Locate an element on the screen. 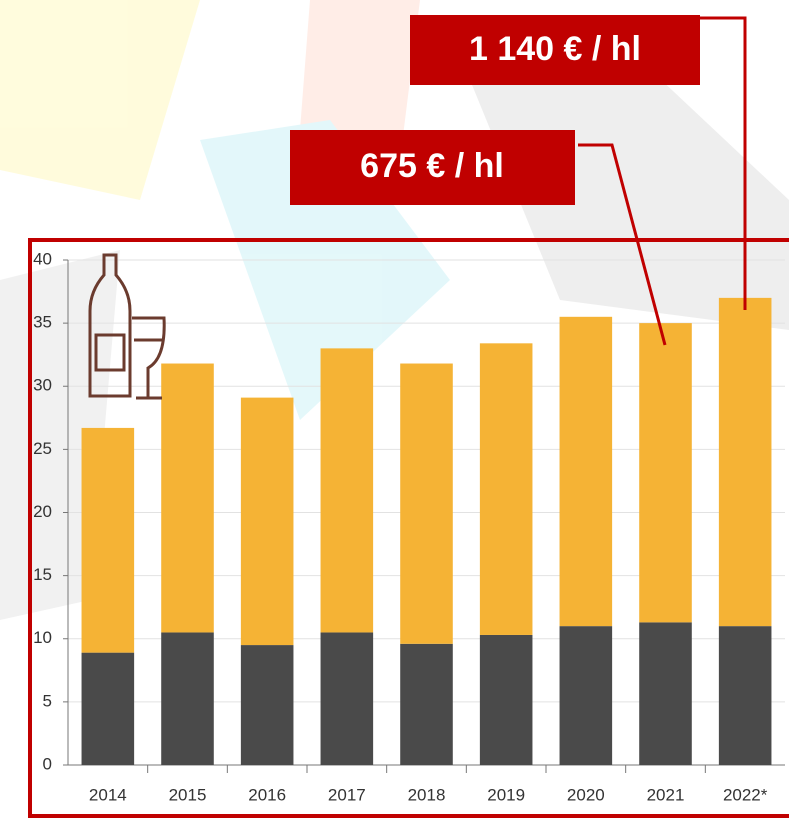 This screenshot has height=819, width=789. x-tick-label: 2014 is located at coordinates (108, 794).